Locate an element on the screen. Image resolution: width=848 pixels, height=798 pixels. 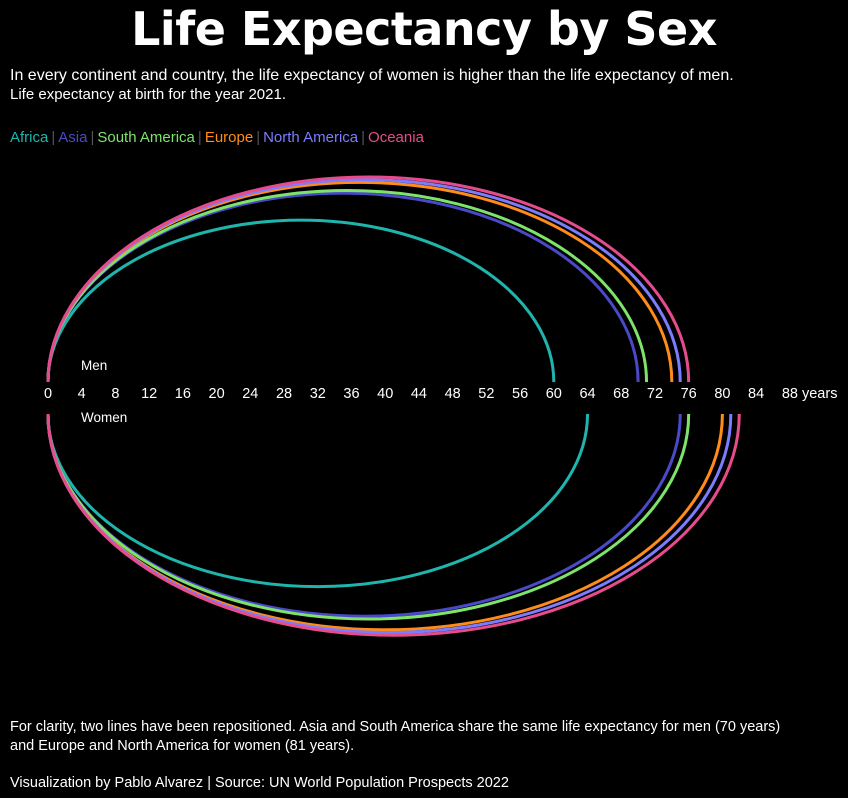
tick-label: 76 is located at coordinates (689, 394).